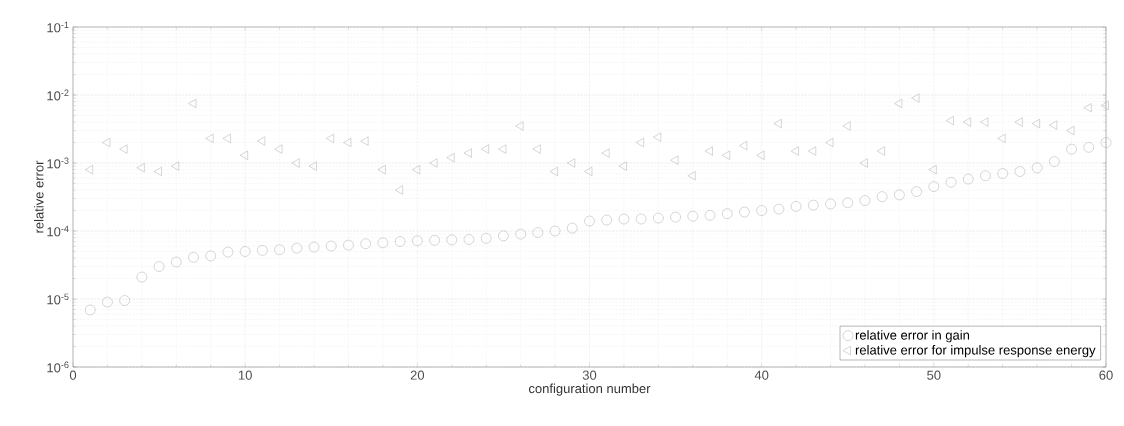 The width and height of the screenshot is (1124, 426). I want to click on x-tick-label: 40, so click(761, 375).